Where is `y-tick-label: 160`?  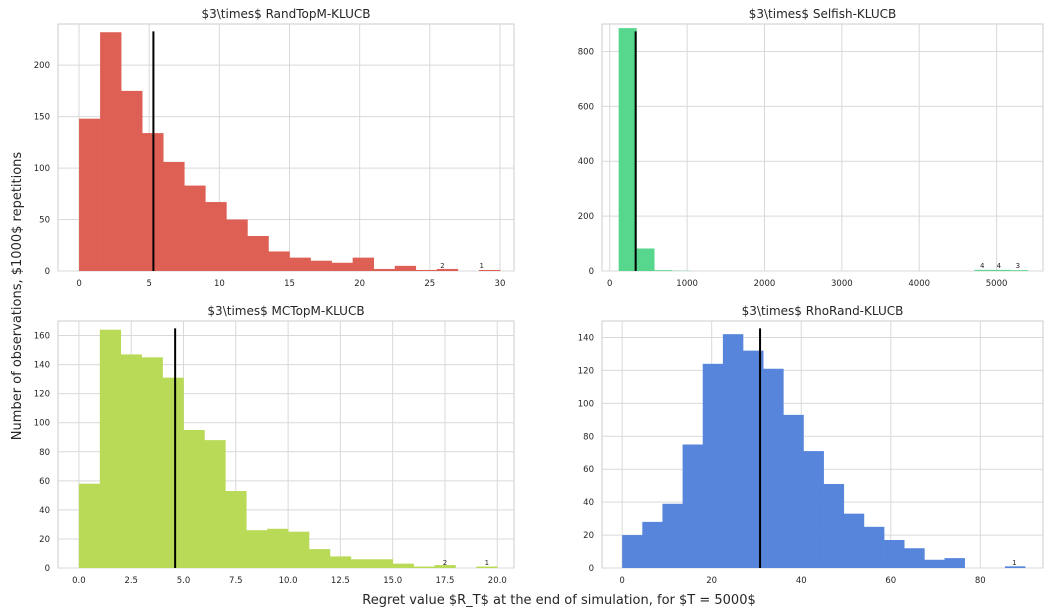
y-tick-label: 160 is located at coordinates (42, 337).